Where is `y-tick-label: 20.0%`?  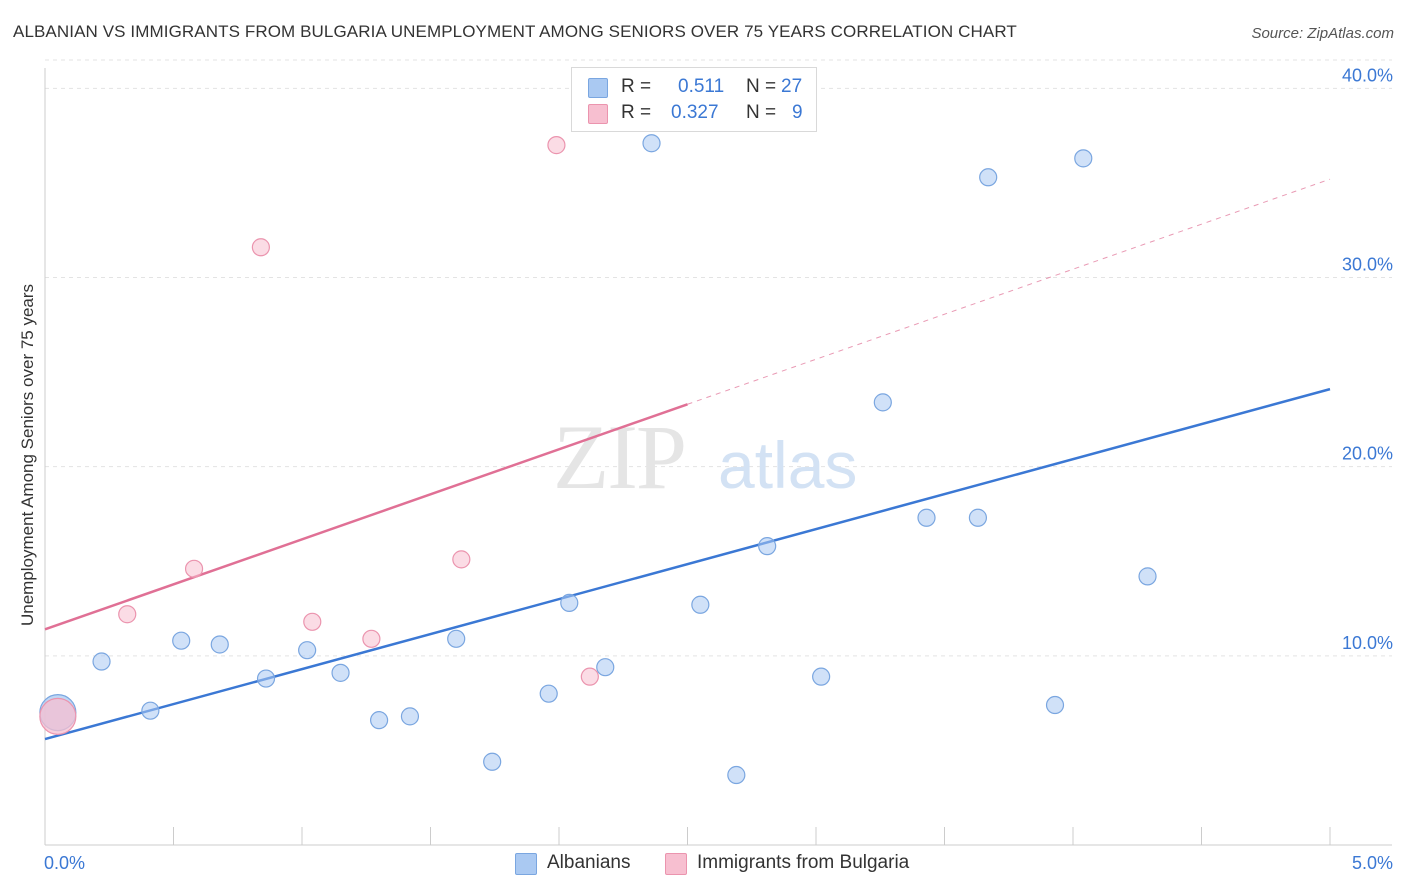 y-tick-label: 20.0% is located at coordinates (1367, 454).